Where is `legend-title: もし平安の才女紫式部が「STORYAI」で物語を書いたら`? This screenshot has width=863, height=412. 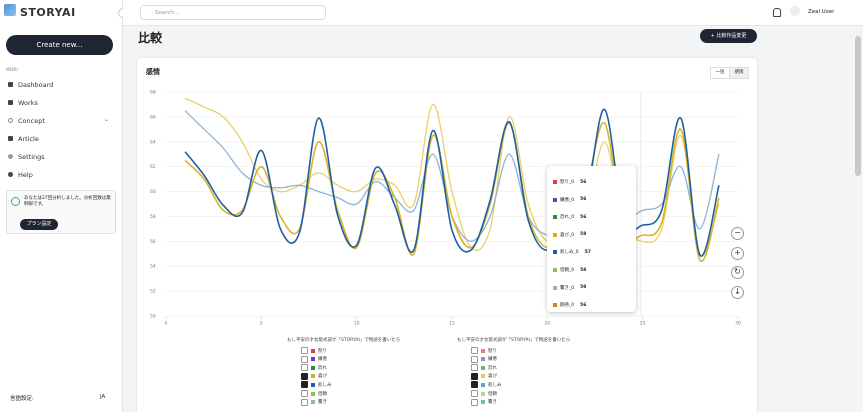
legend-title: もし平安の才女紫式部が「STORYAI」で物語を書いたら is located at coordinates (514, 340).